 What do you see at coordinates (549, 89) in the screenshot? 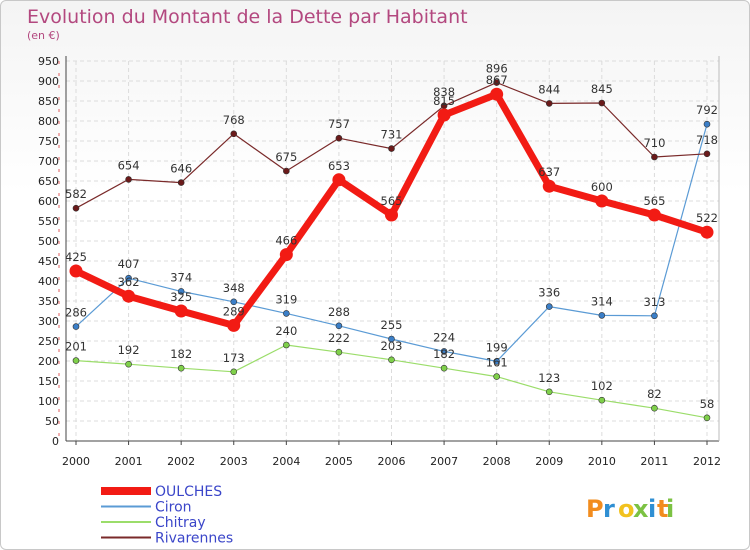
I see `data-label: 844` at bounding box center [549, 89].